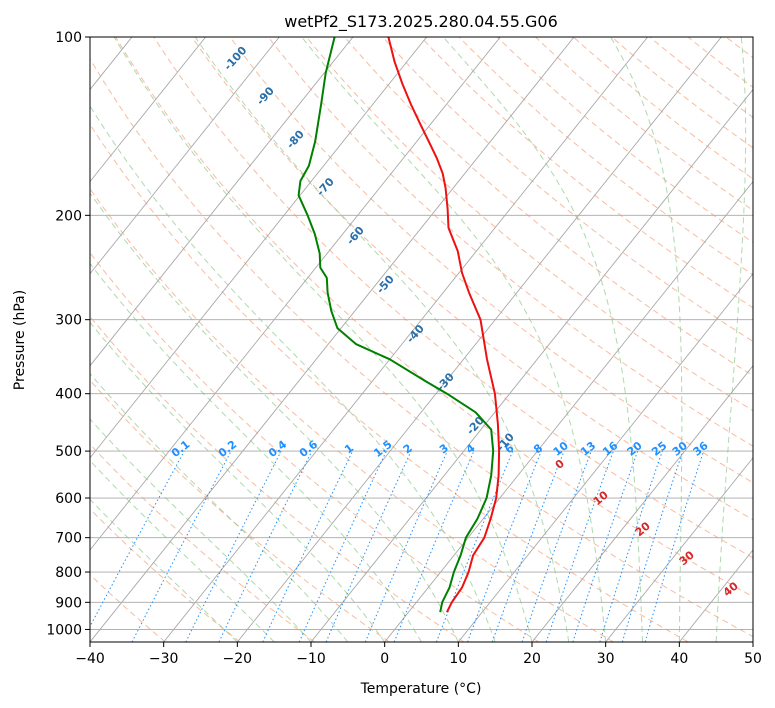  What do you see at coordinates (295, 140) in the screenshot?
I see `dry-adiabat-label: -80` at bounding box center [295, 140].